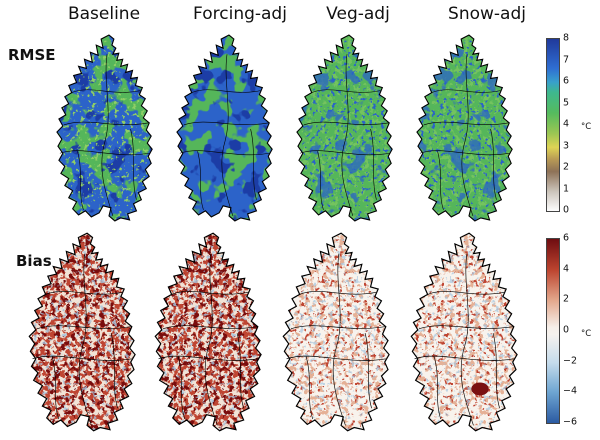 The height and width of the screenshot is (440, 600). Describe the element at coordinates (566, 299) in the screenshot. I see `bias-tick: 2` at that location.